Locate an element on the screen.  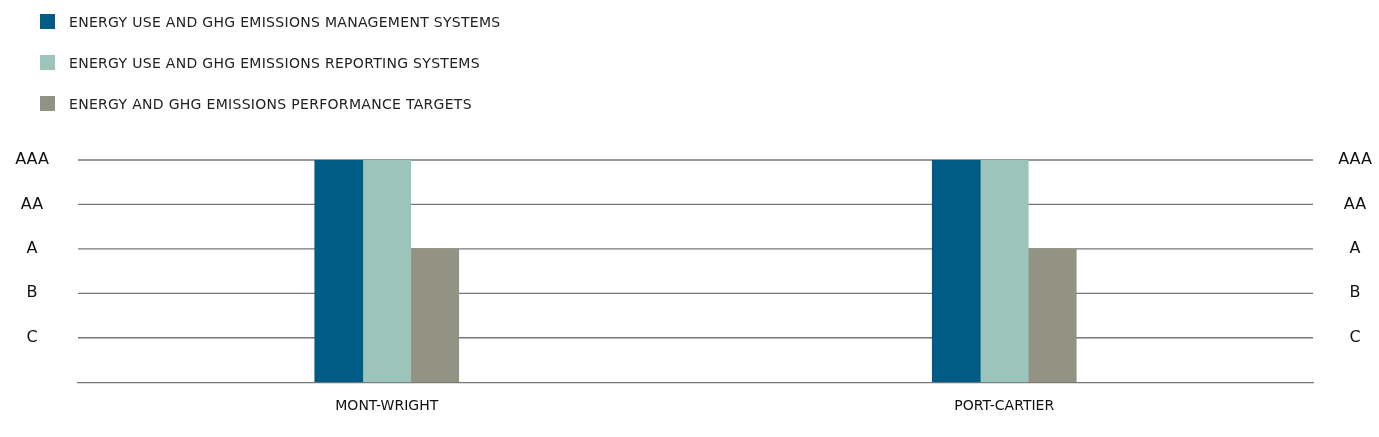
ref-line-label: C is located at coordinates (1355, 336).